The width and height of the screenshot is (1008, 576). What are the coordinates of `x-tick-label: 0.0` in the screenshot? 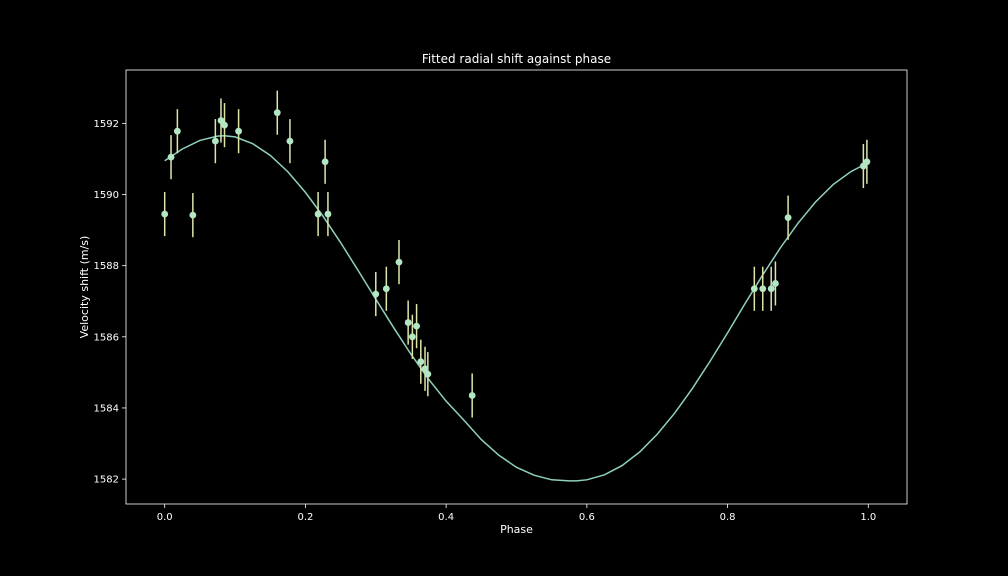 It's located at (165, 517).